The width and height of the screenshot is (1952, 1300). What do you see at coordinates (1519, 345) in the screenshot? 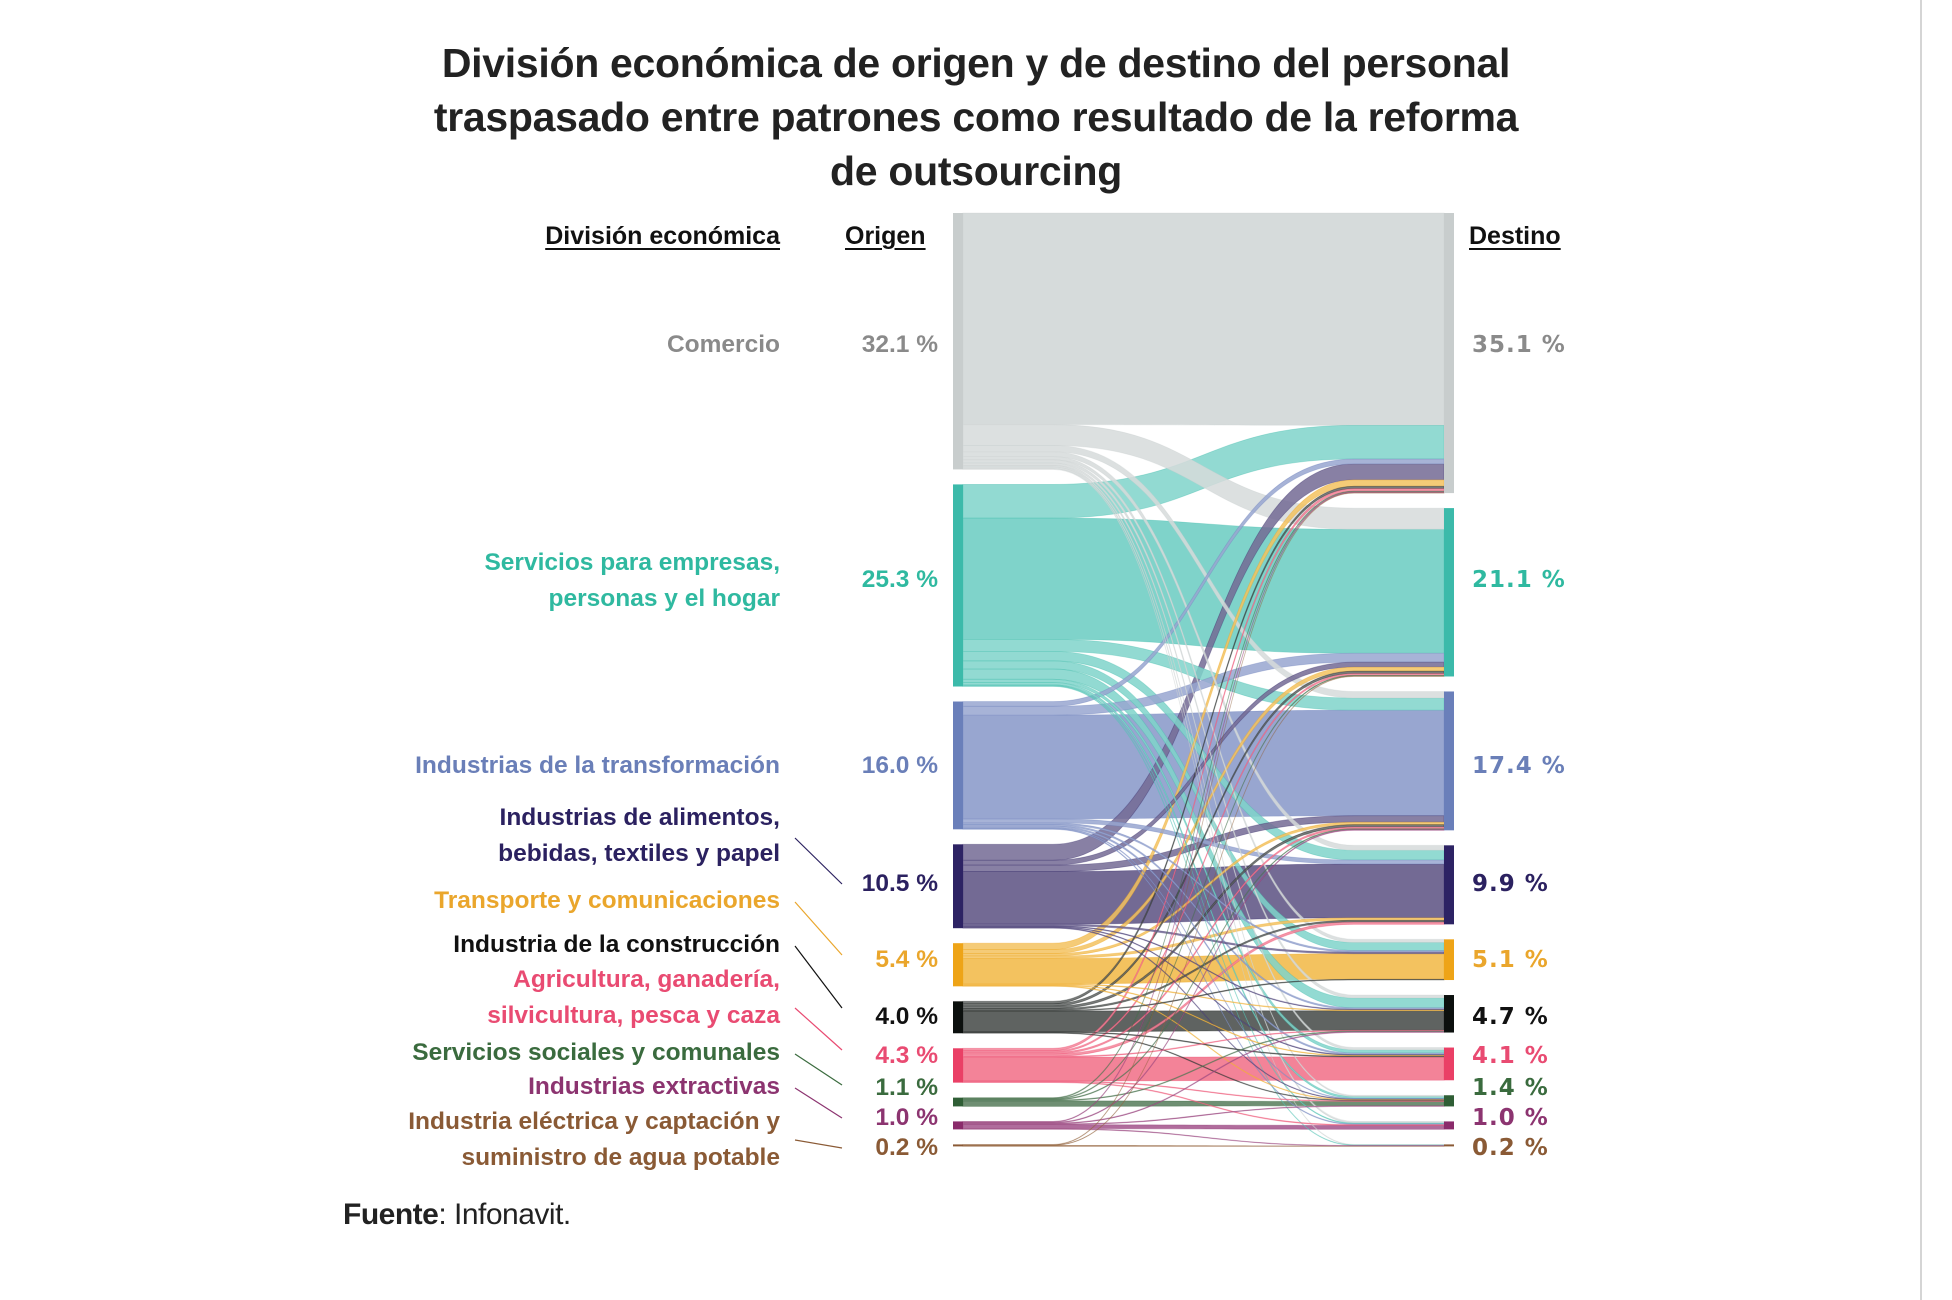
I see `destination-value-comercio: 35.1 %` at bounding box center [1519, 345].